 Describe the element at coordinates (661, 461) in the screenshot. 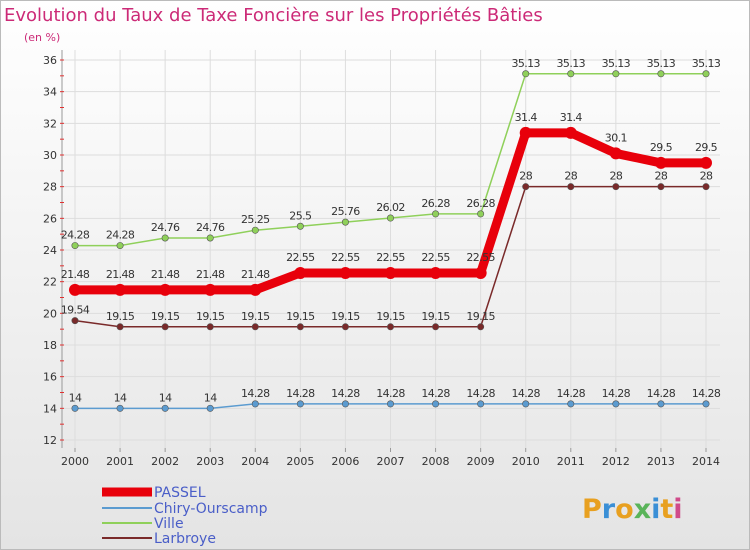

I see `x-tick-label: 2013` at that location.